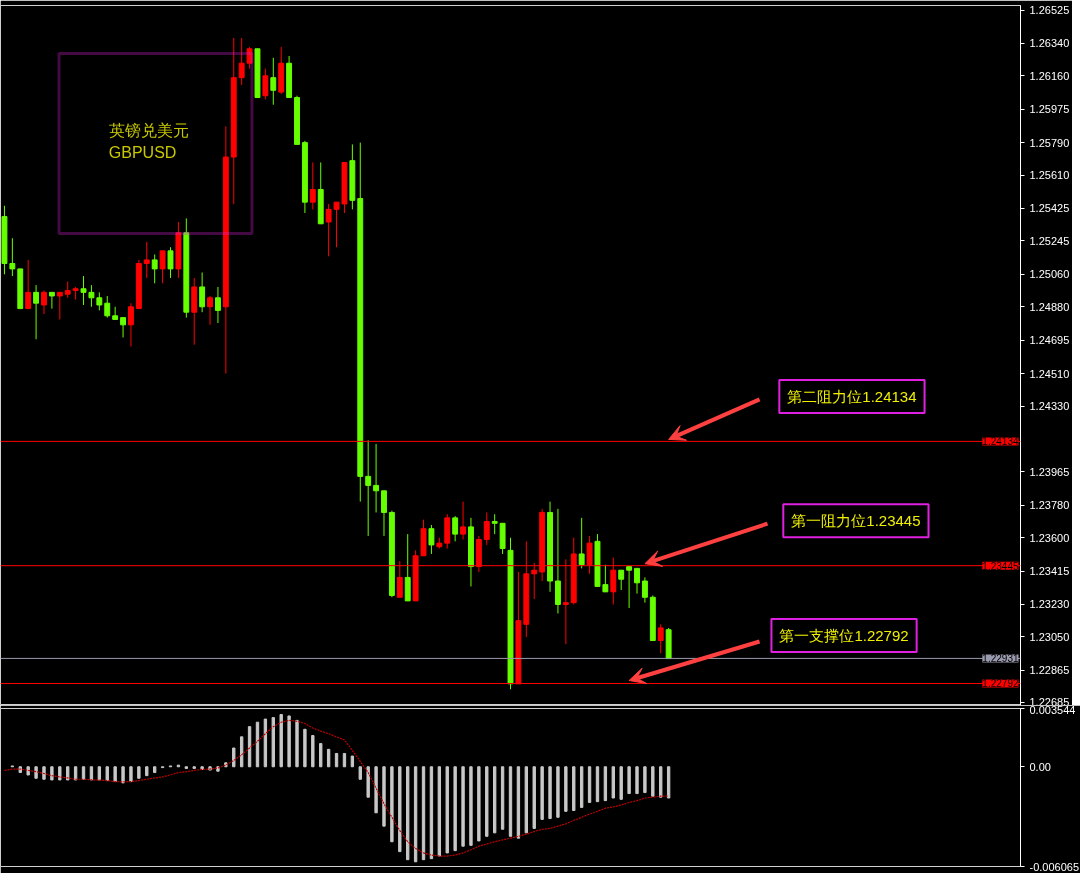  What do you see at coordinates (1049, 306) in the screenshot?
I see `y-tick-label: 1.24880` at bounding box center [1049, 306].